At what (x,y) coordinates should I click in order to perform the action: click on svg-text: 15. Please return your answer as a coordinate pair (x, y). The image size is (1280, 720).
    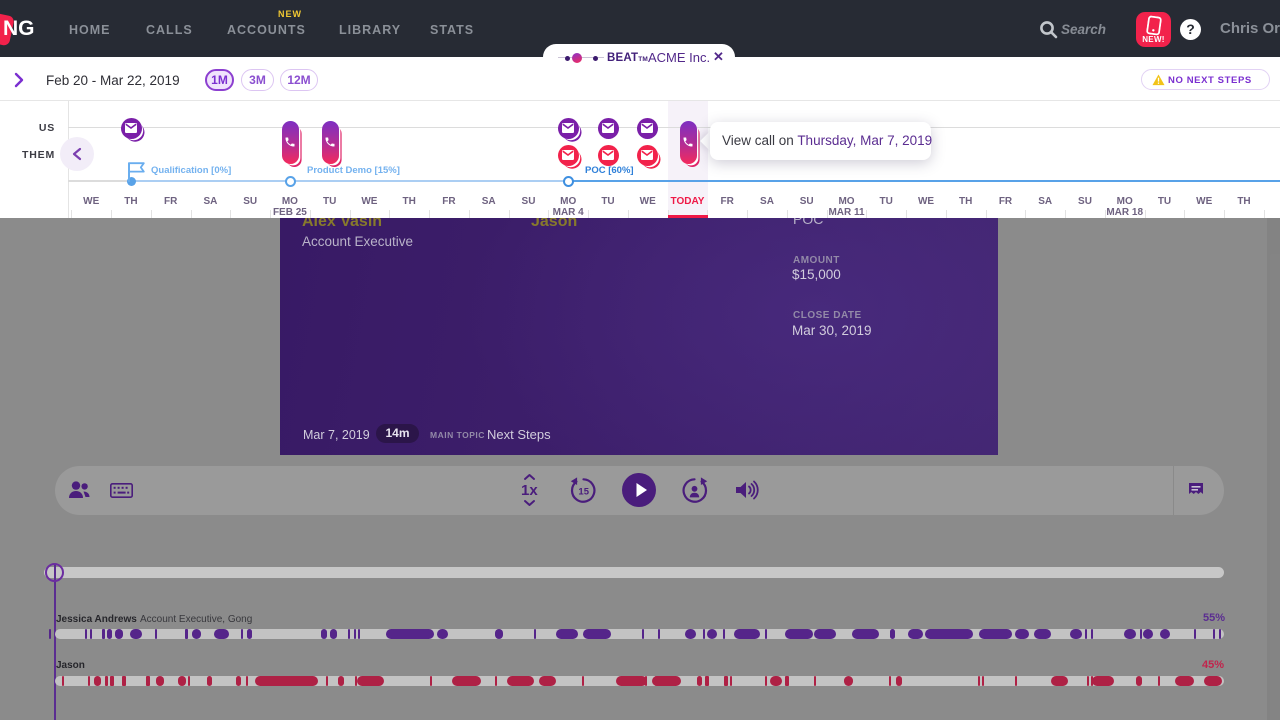
    Looking at the image, I should click on (583, 492).